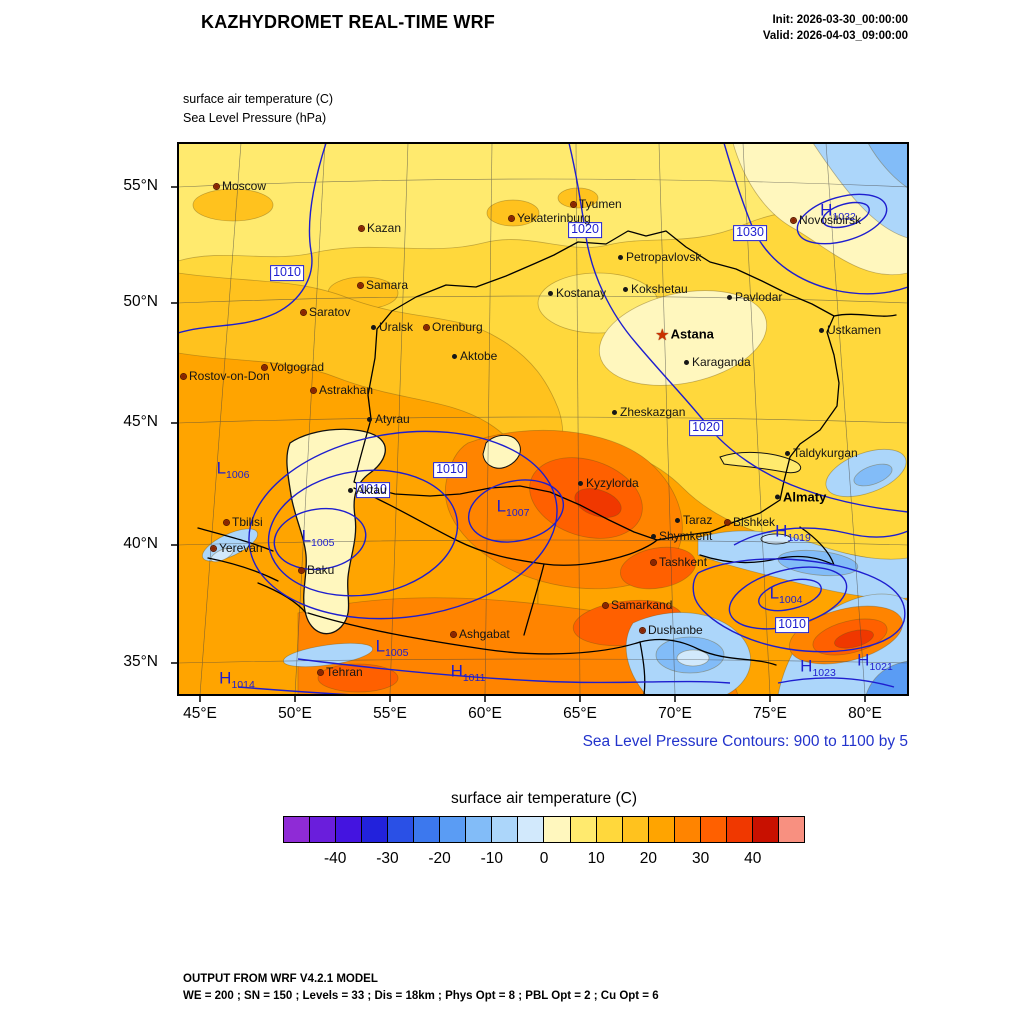 The width and height of the screenshot is (1024, 1024). Describe the element at coordinates (140, 421) in the screenshot. I see `lat-tick-label: 45°N` at that location.